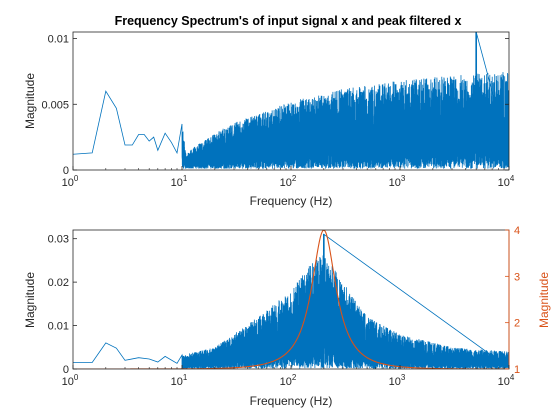  I want to click on bottom-x-axis-label: Frequency (Hz), so click(291, 401).